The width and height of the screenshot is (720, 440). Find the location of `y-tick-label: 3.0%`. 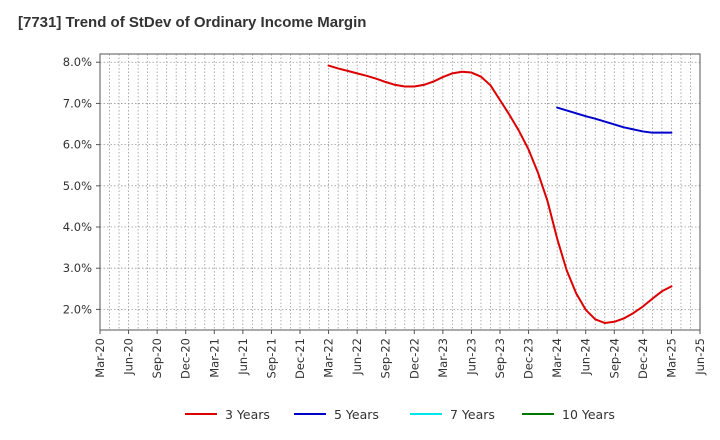

y-tick-label: 3.0% is located at coordinates (77, 268).